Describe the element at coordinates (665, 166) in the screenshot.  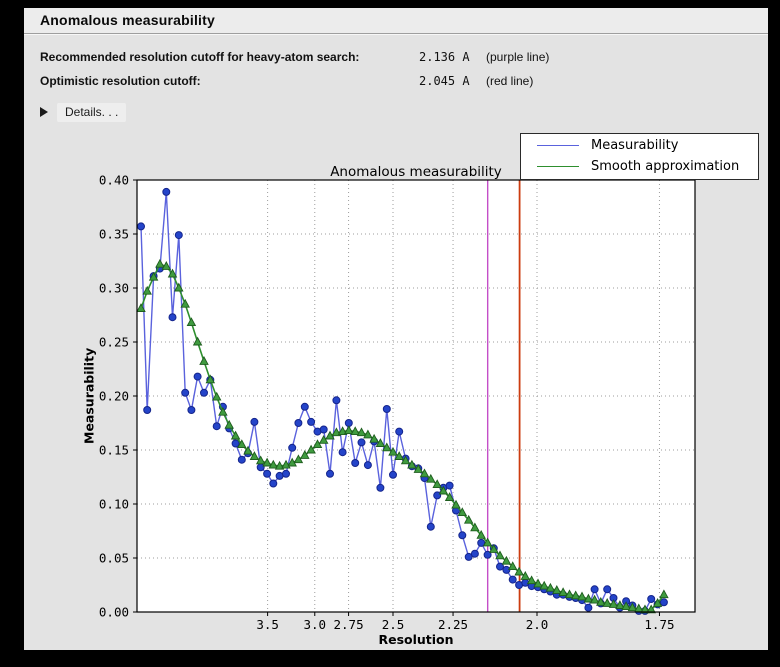
I see `legend-label: Smooth approximation` at that location.